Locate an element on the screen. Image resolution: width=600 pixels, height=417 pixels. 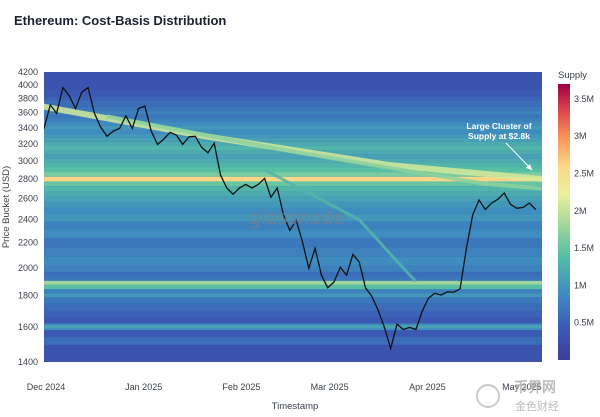
y-tick-label: 3800 is located at coordinates (28, 98).